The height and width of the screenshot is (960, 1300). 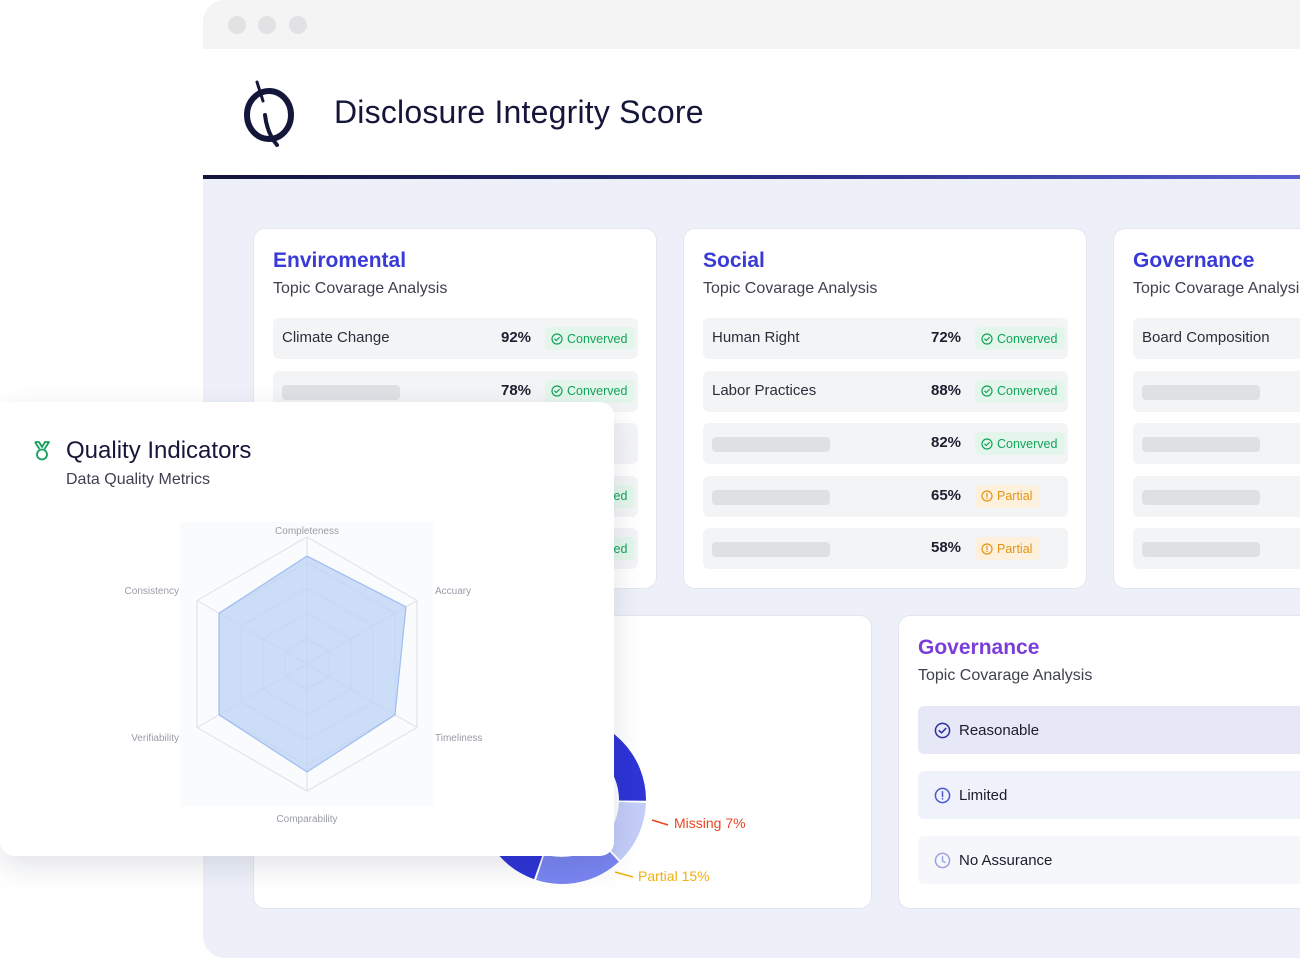 What do you see at coordinates (764, 390) in the screenshot?
I see `topic-label: Labor Practices` at bounding box center [764, 390].